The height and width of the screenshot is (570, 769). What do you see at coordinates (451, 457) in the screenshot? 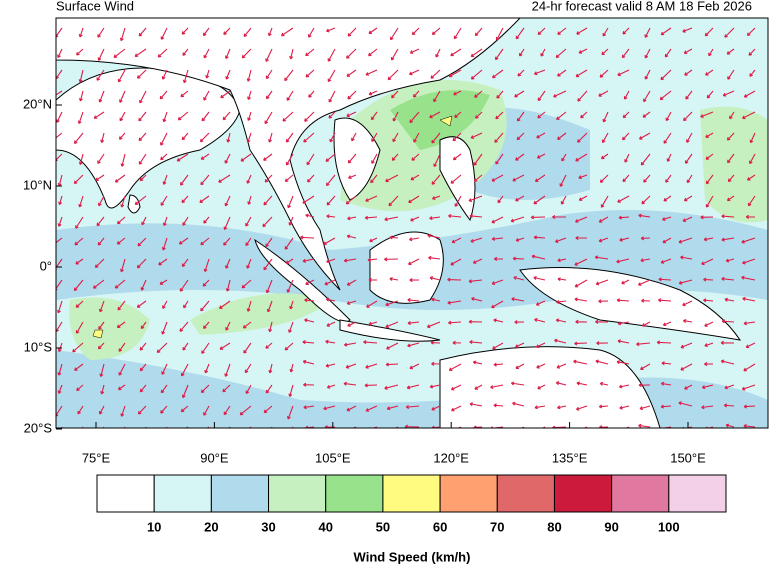
I see `lon-label: 120°E` at bounding box center [451, 457].